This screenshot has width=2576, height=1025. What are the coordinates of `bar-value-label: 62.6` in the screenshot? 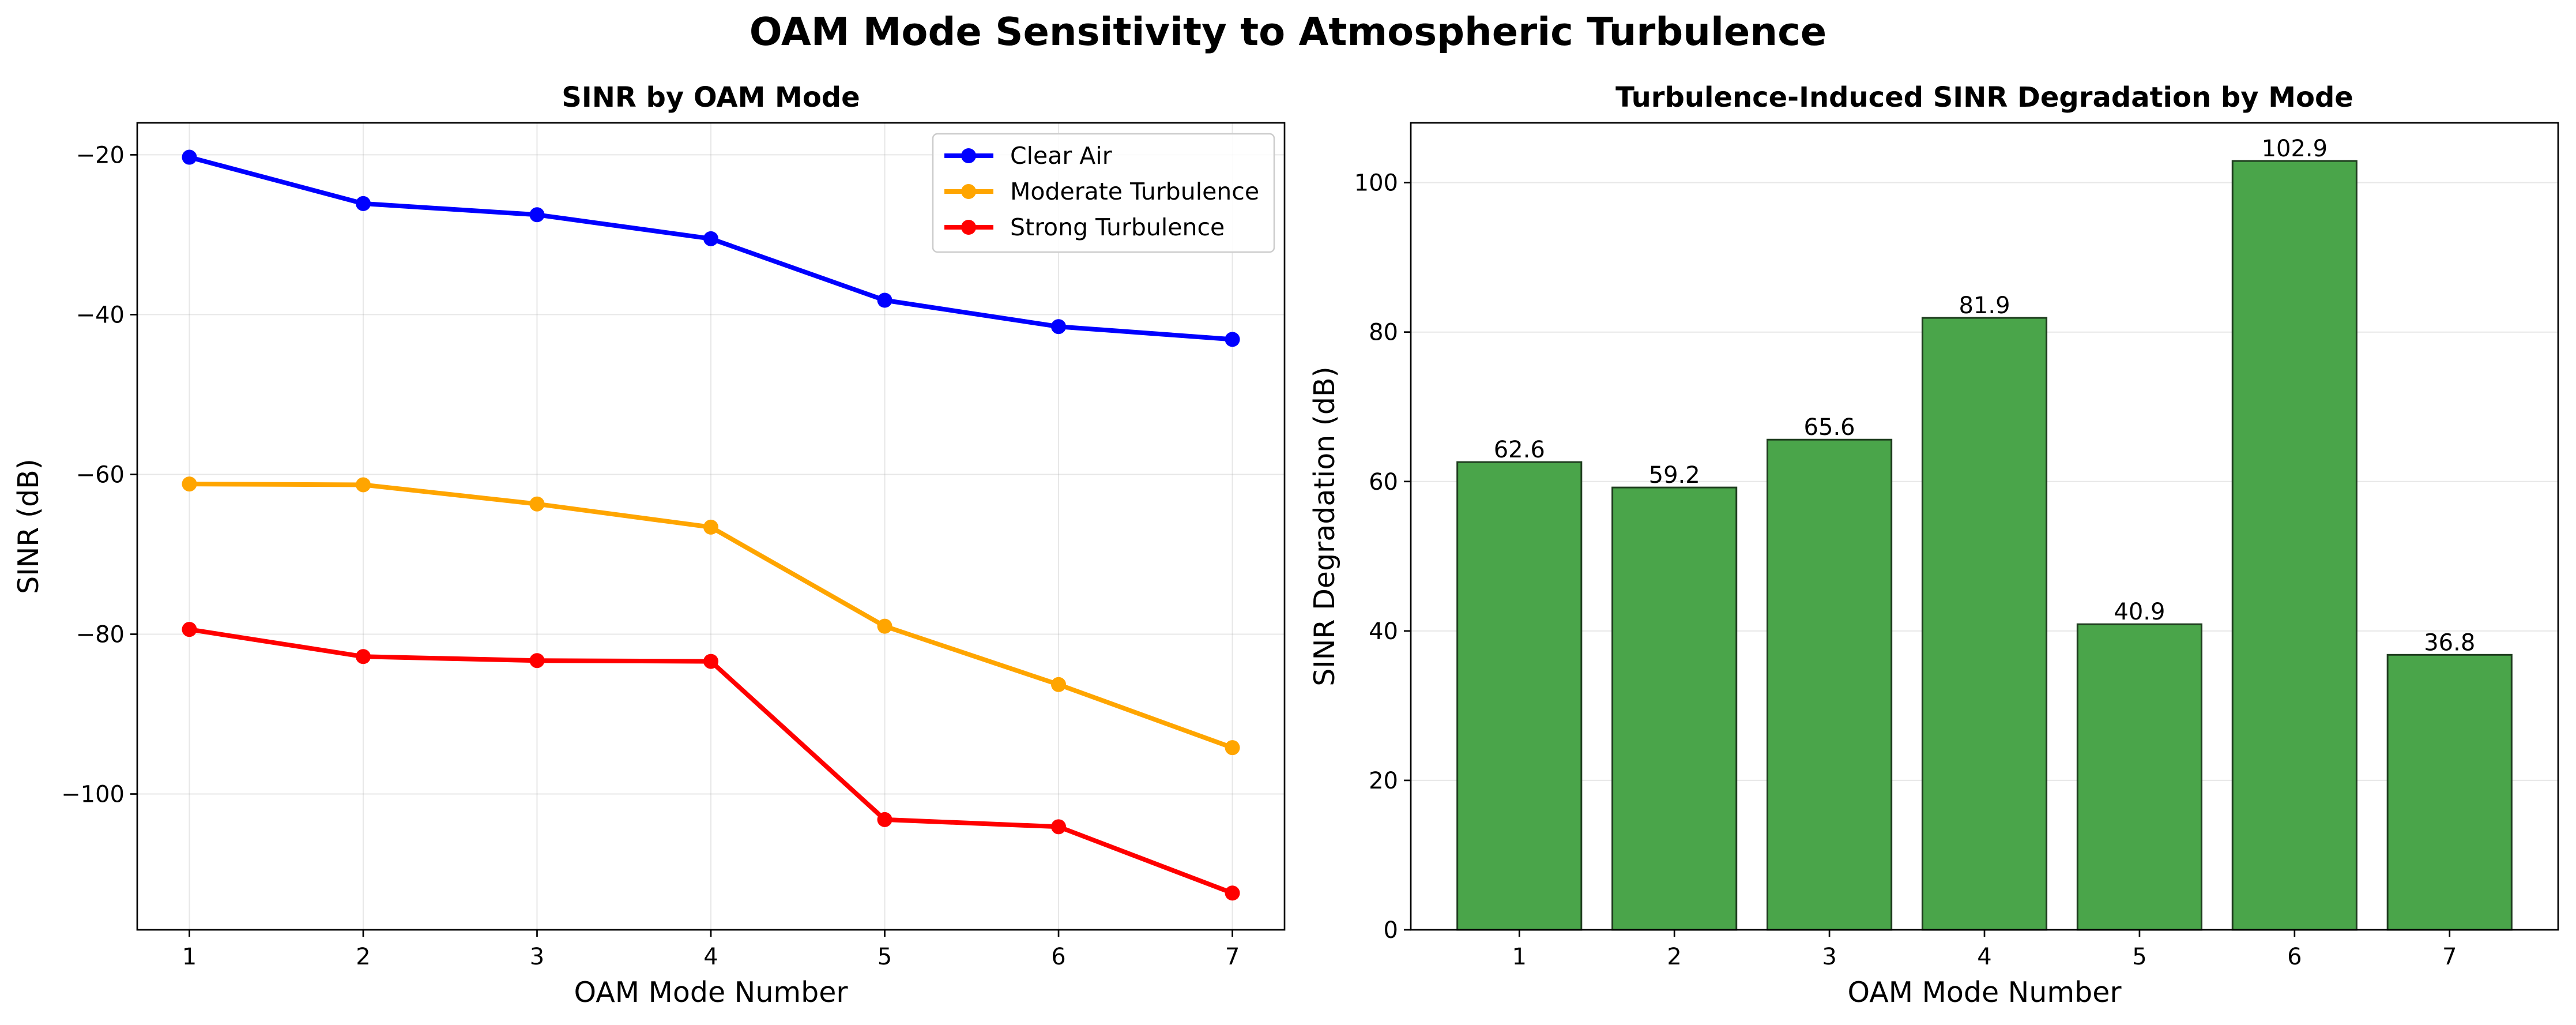 It's located at (1519, 450).